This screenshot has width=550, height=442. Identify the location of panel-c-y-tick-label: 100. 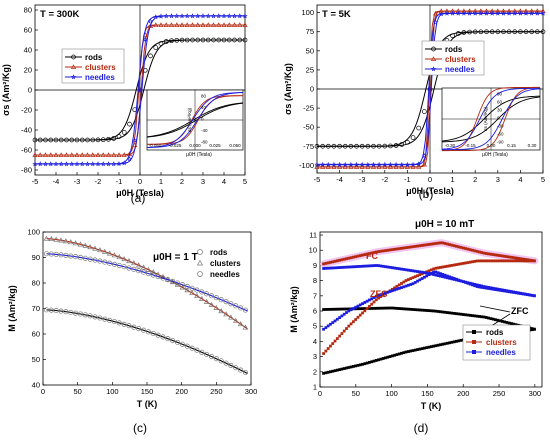
(33, 232).